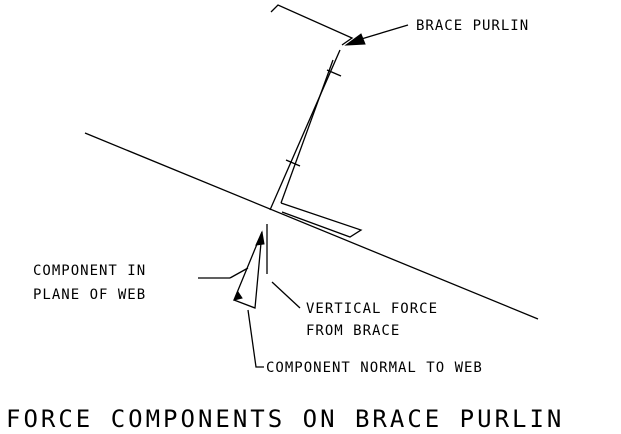 The height and width of the screenshot is (434, 621). I want to click on component-in-plane-label-line1: COMPONENT IN, so click(89, 271).